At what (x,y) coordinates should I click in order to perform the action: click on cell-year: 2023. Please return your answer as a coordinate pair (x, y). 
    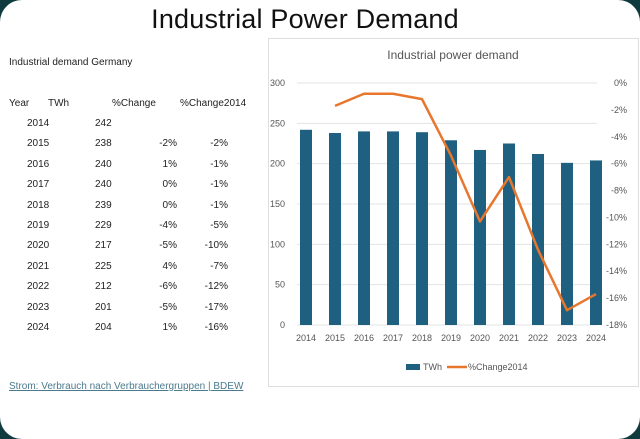
    Looking at the image, I should click on (38, 307).